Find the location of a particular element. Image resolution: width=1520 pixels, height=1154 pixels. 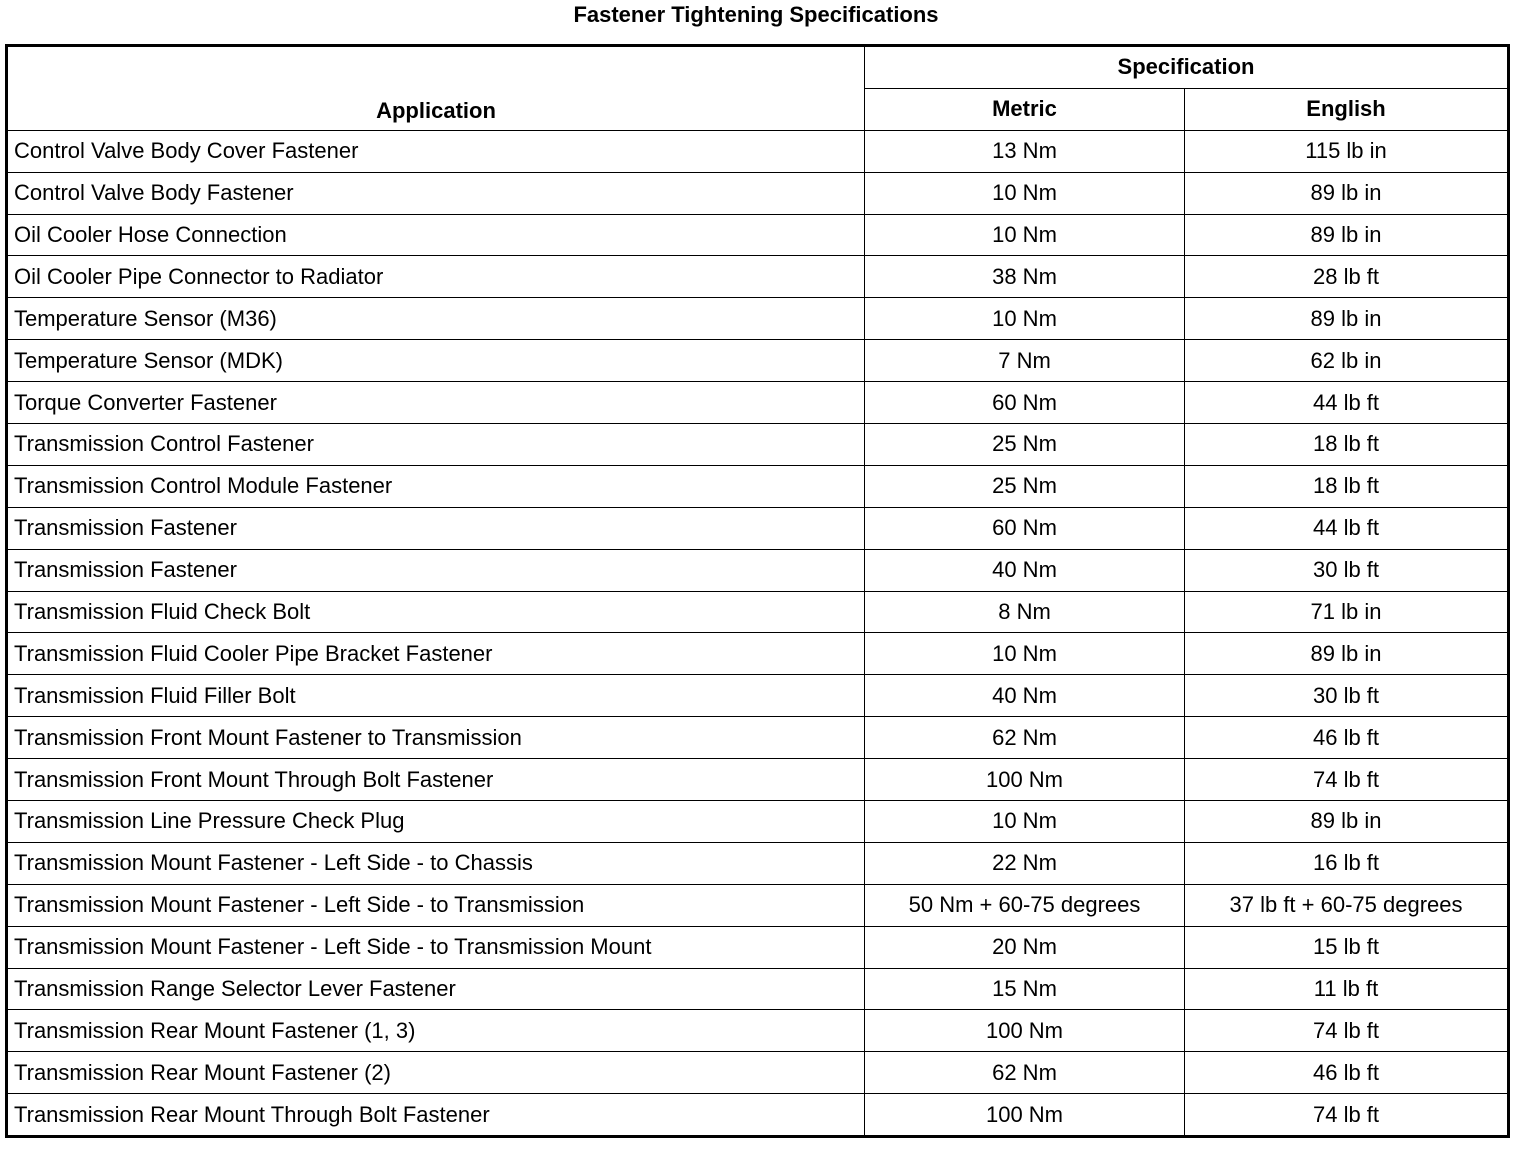

table-row: Temperature Sensor (MDK) 7 Nm 62 lb in is located at coordinates (758, 361).